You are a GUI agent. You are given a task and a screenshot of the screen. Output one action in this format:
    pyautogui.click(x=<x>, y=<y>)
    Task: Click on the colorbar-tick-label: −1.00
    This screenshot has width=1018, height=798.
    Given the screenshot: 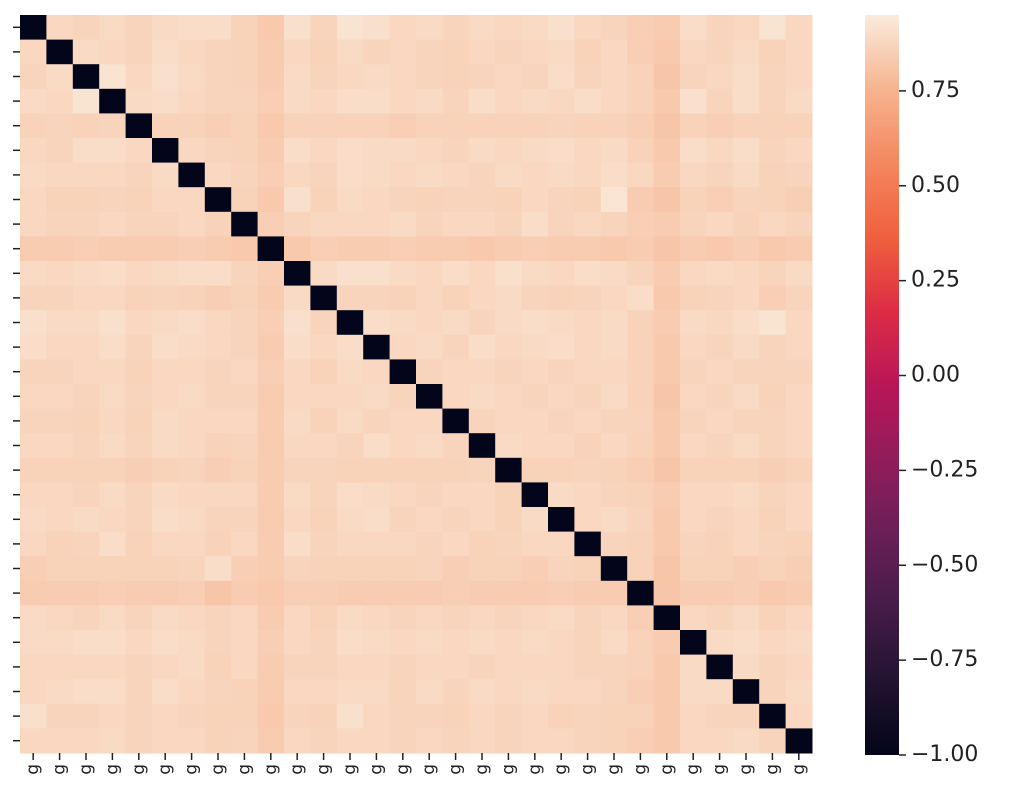 What is the action you would take?
    pyautogui.click(x=944, y=754)
    